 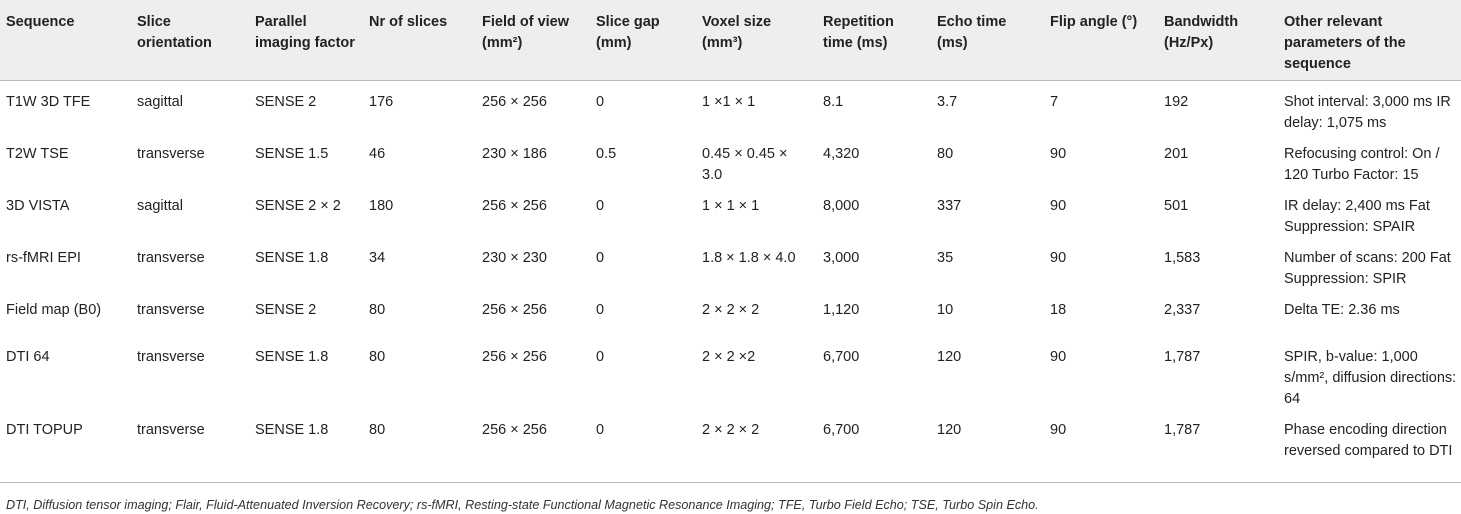 What do you see at coordinates (745, 164) in the screenshot?
I see `cell-voxel-size: 0.45 × 0.45 × 3.0` at bounding box center [745, 164].